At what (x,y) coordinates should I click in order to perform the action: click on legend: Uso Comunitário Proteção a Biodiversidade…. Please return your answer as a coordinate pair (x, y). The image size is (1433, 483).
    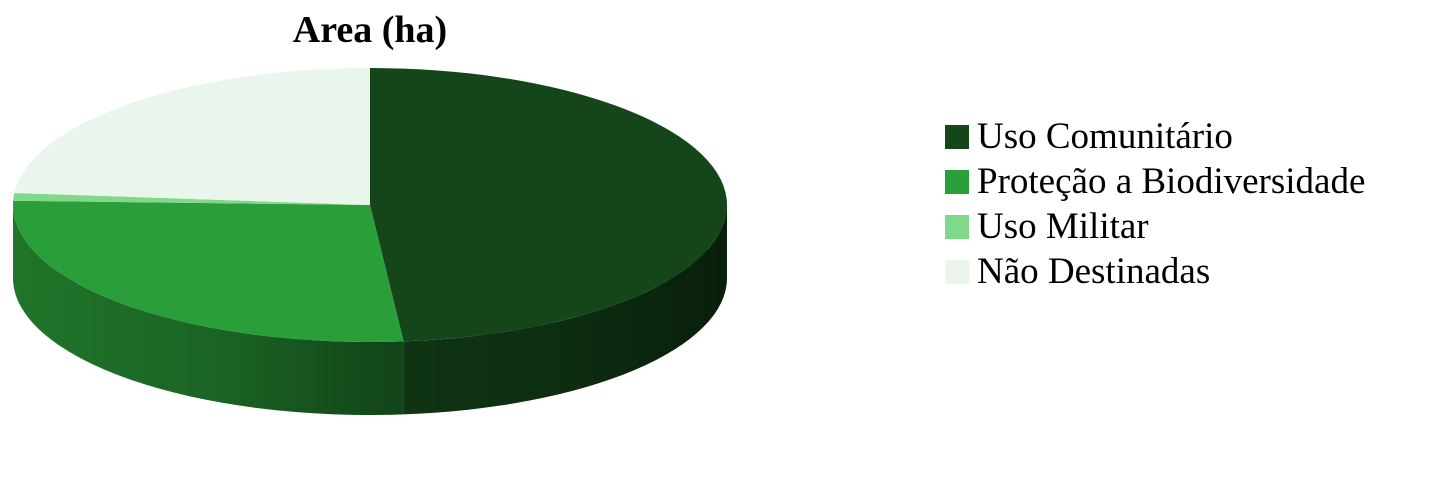
    Looking at the image, I should click on (1155, 204).